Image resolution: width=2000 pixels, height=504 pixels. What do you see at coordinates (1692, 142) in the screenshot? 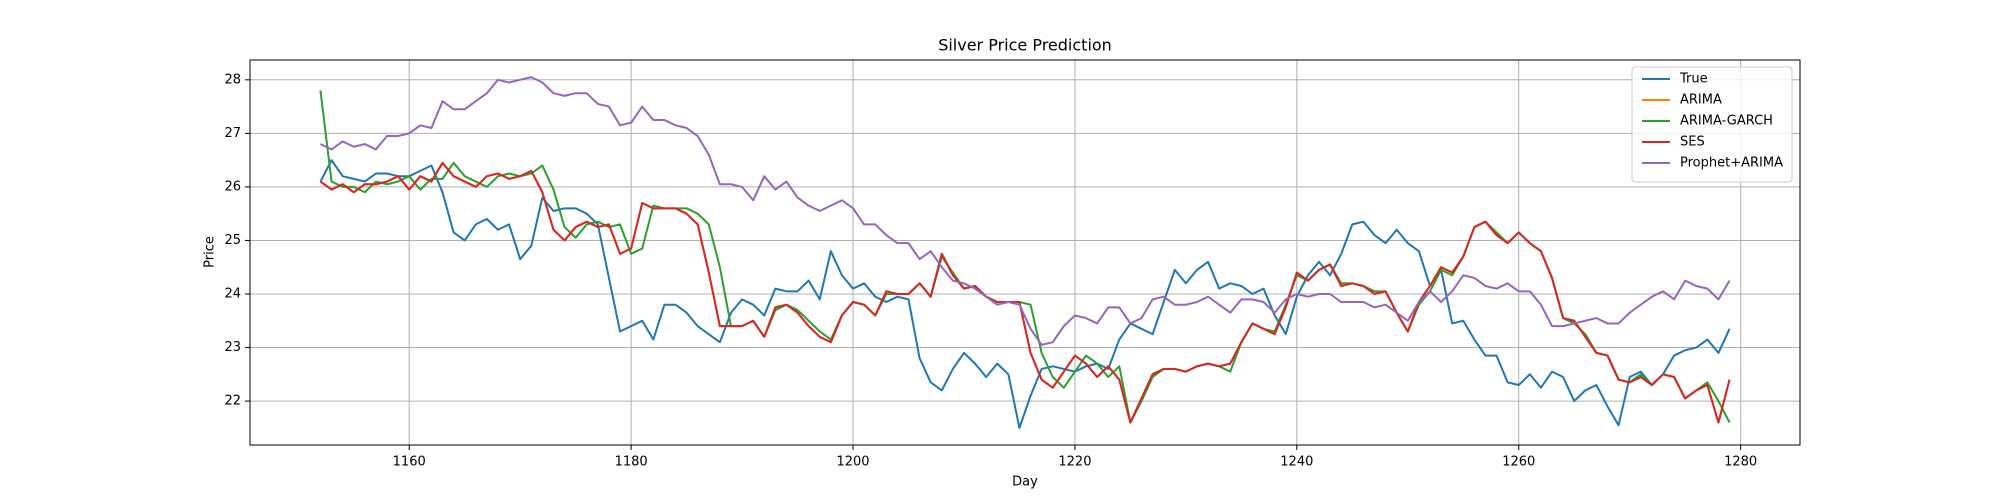
I see `legend-label: SES` at bounding box center [1692, 142].